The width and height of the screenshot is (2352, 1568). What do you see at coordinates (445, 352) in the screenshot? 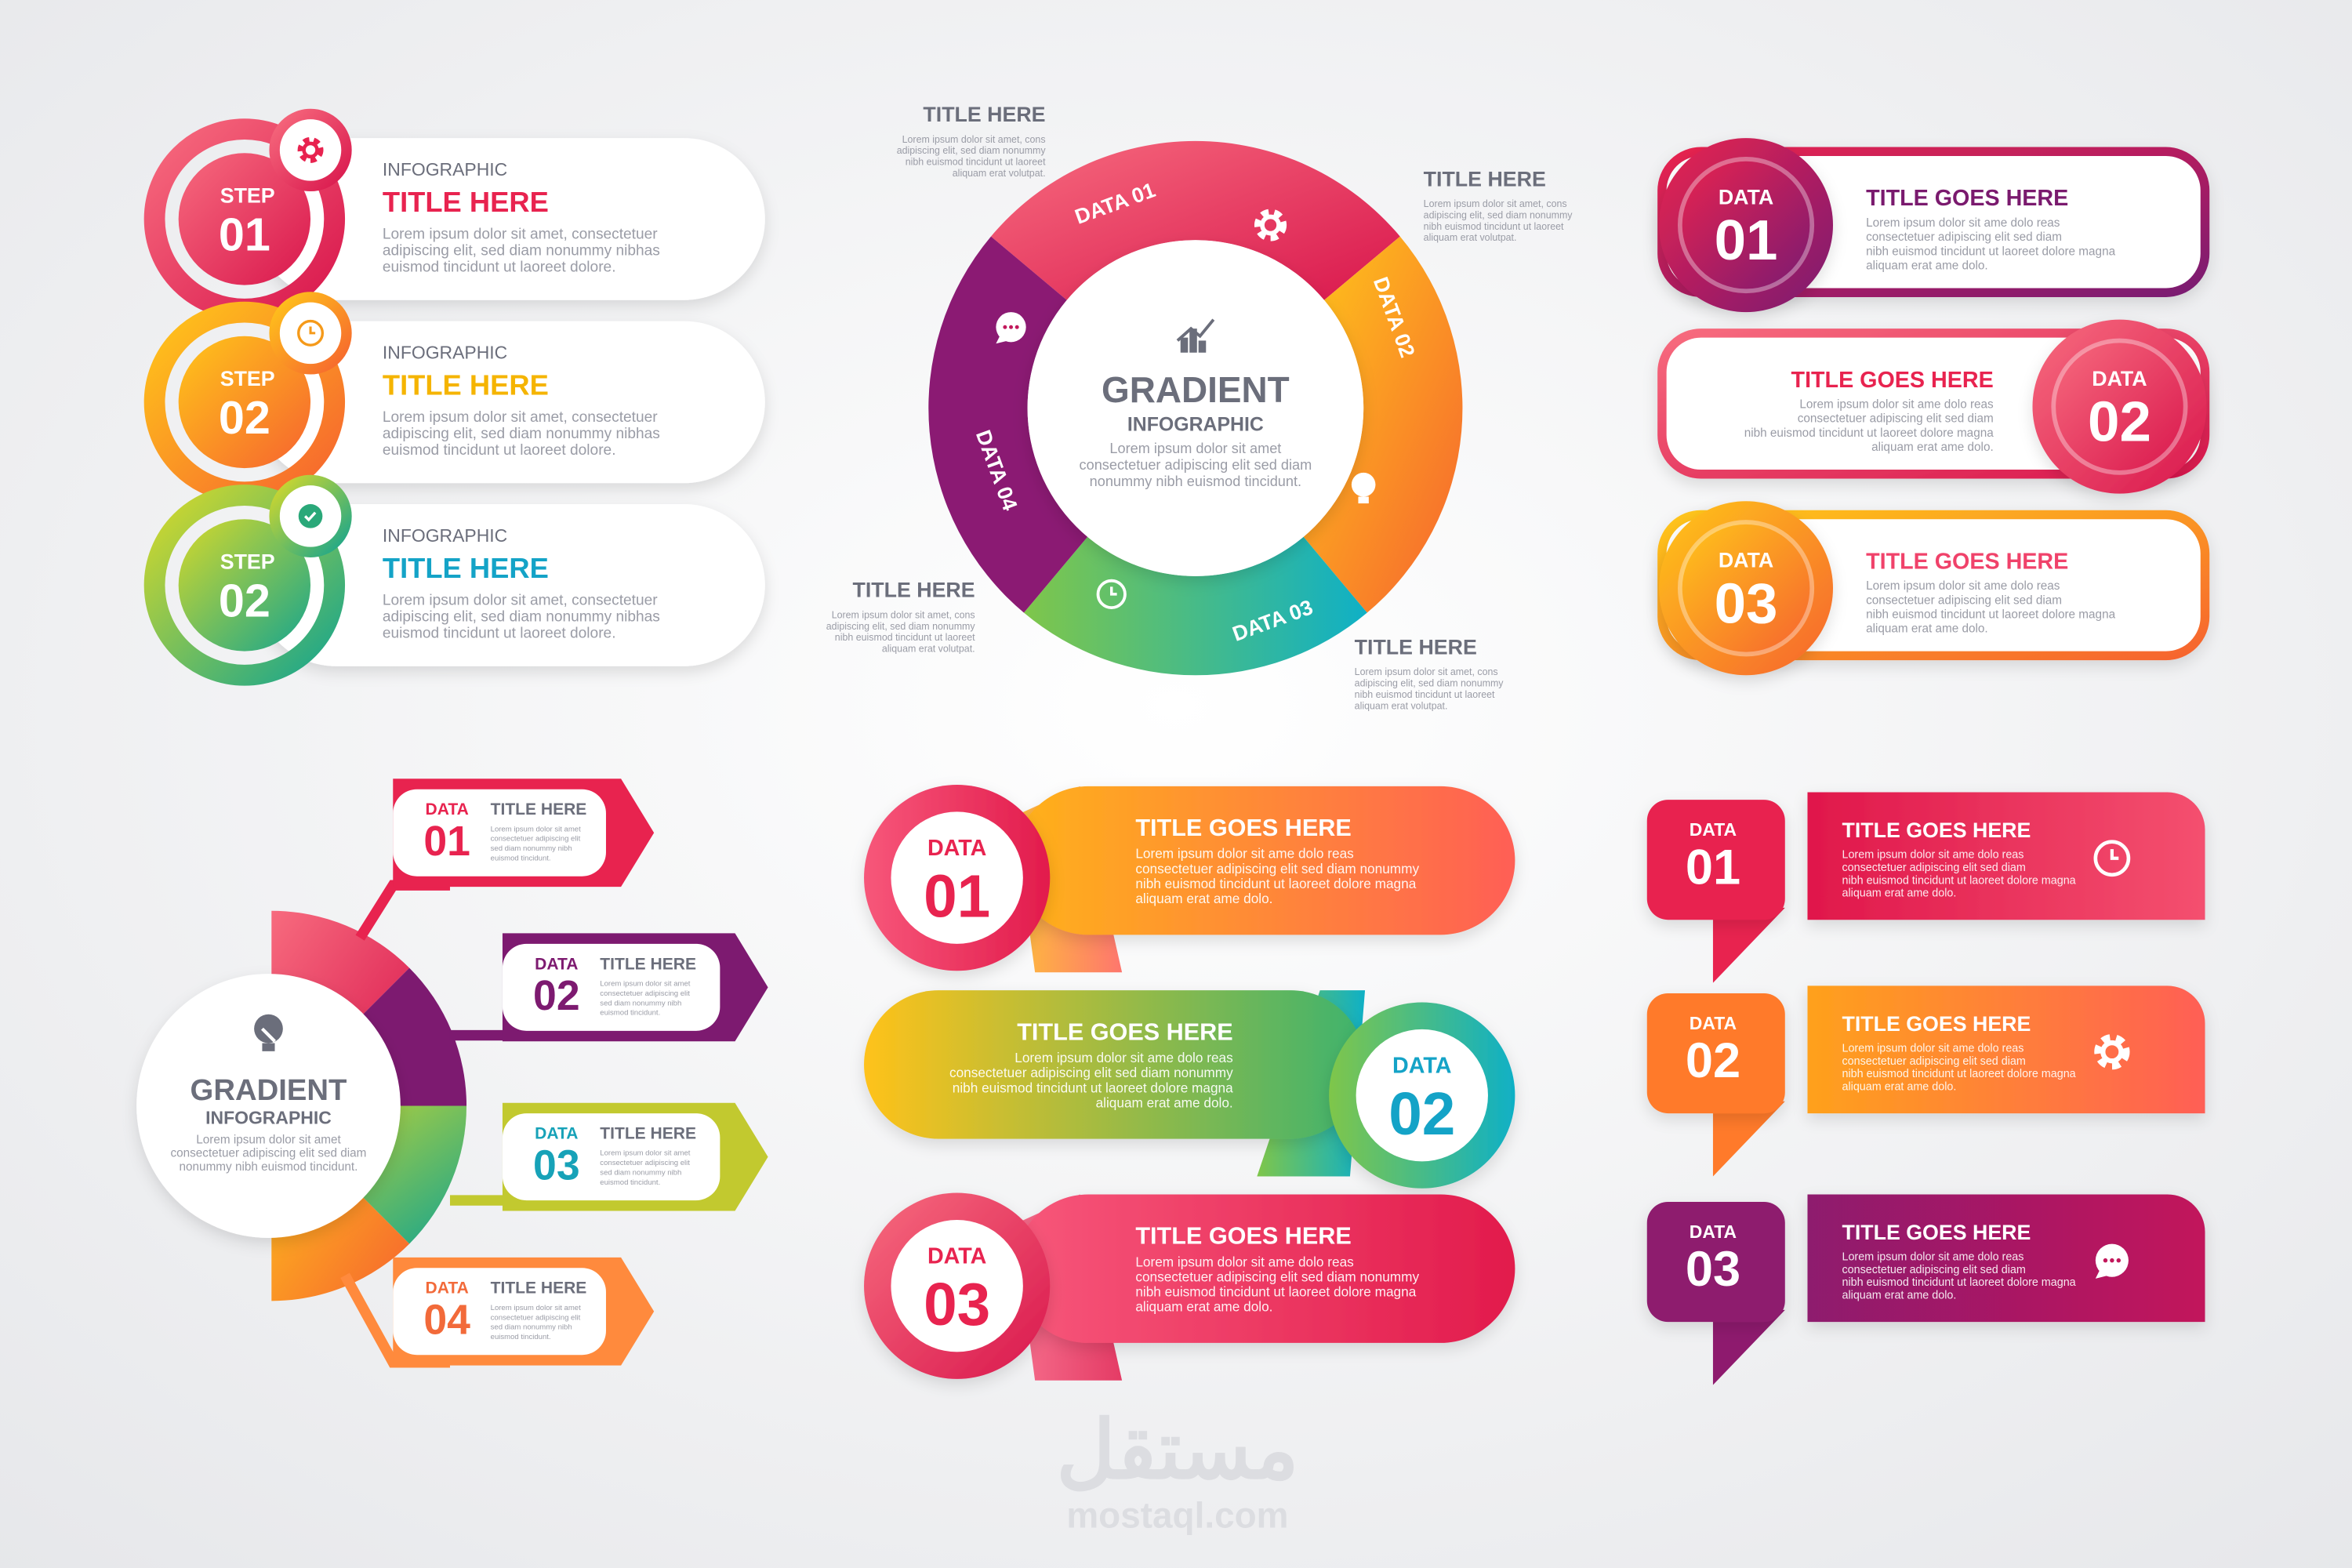
I see `step-kicker: INFOGRAPHIC` at bounding box center [445, 352].